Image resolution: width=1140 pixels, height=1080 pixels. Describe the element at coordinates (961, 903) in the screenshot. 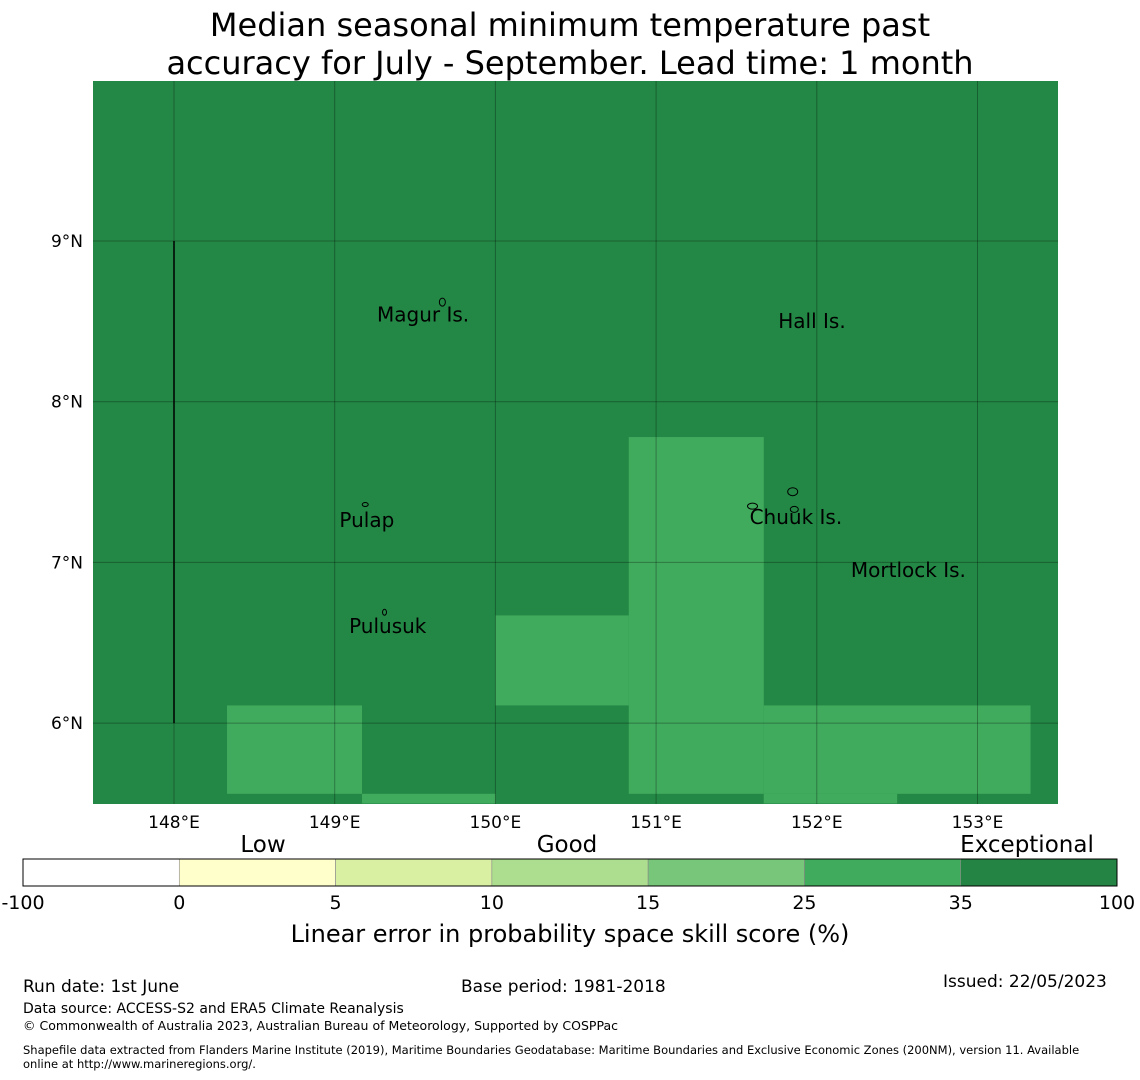

I see `colorbar-tick-label: 35` at that location.